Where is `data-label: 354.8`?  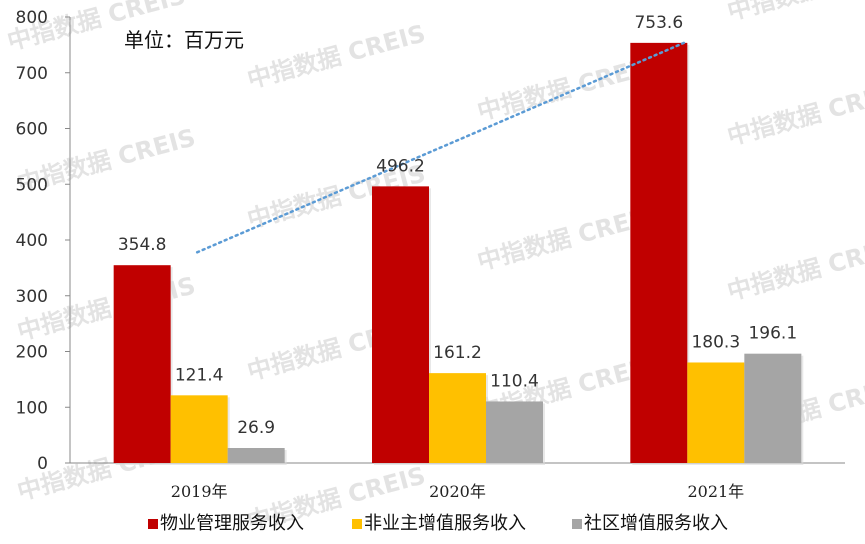
data-label: 354.8 is located at coordinates (142, 245).